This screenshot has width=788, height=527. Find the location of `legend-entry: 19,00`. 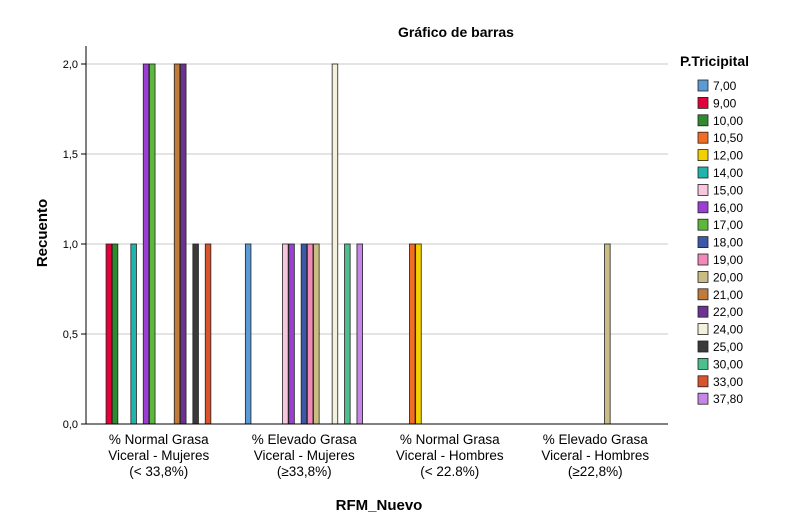

legend-entry: 19,00 is located at coordinates (728, 260).